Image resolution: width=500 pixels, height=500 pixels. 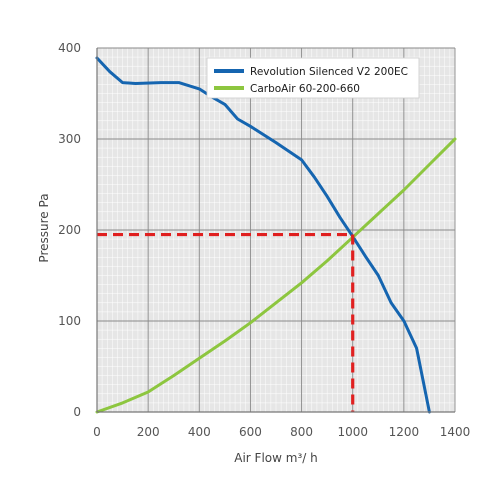 What do you see at coordinates (77, 412) in the screenshot?
I see `y-tick-label: 0` at bounding box center [77, 412].